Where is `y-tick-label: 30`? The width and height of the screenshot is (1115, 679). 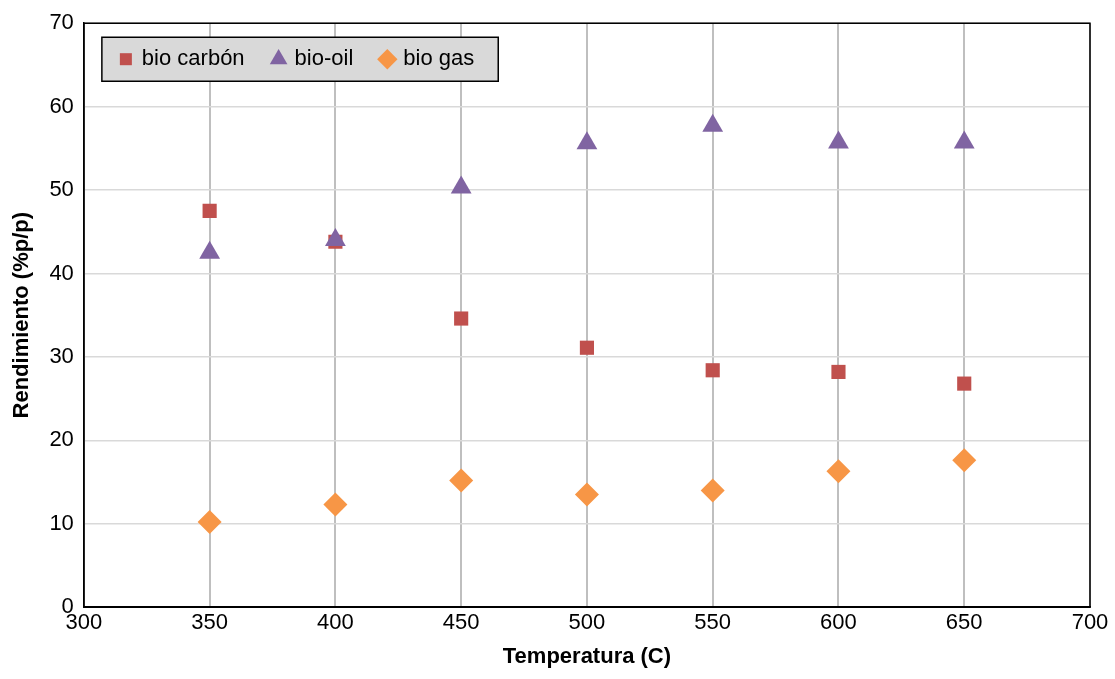 y-tick-label: 30 is located at coordinates (61, 355).